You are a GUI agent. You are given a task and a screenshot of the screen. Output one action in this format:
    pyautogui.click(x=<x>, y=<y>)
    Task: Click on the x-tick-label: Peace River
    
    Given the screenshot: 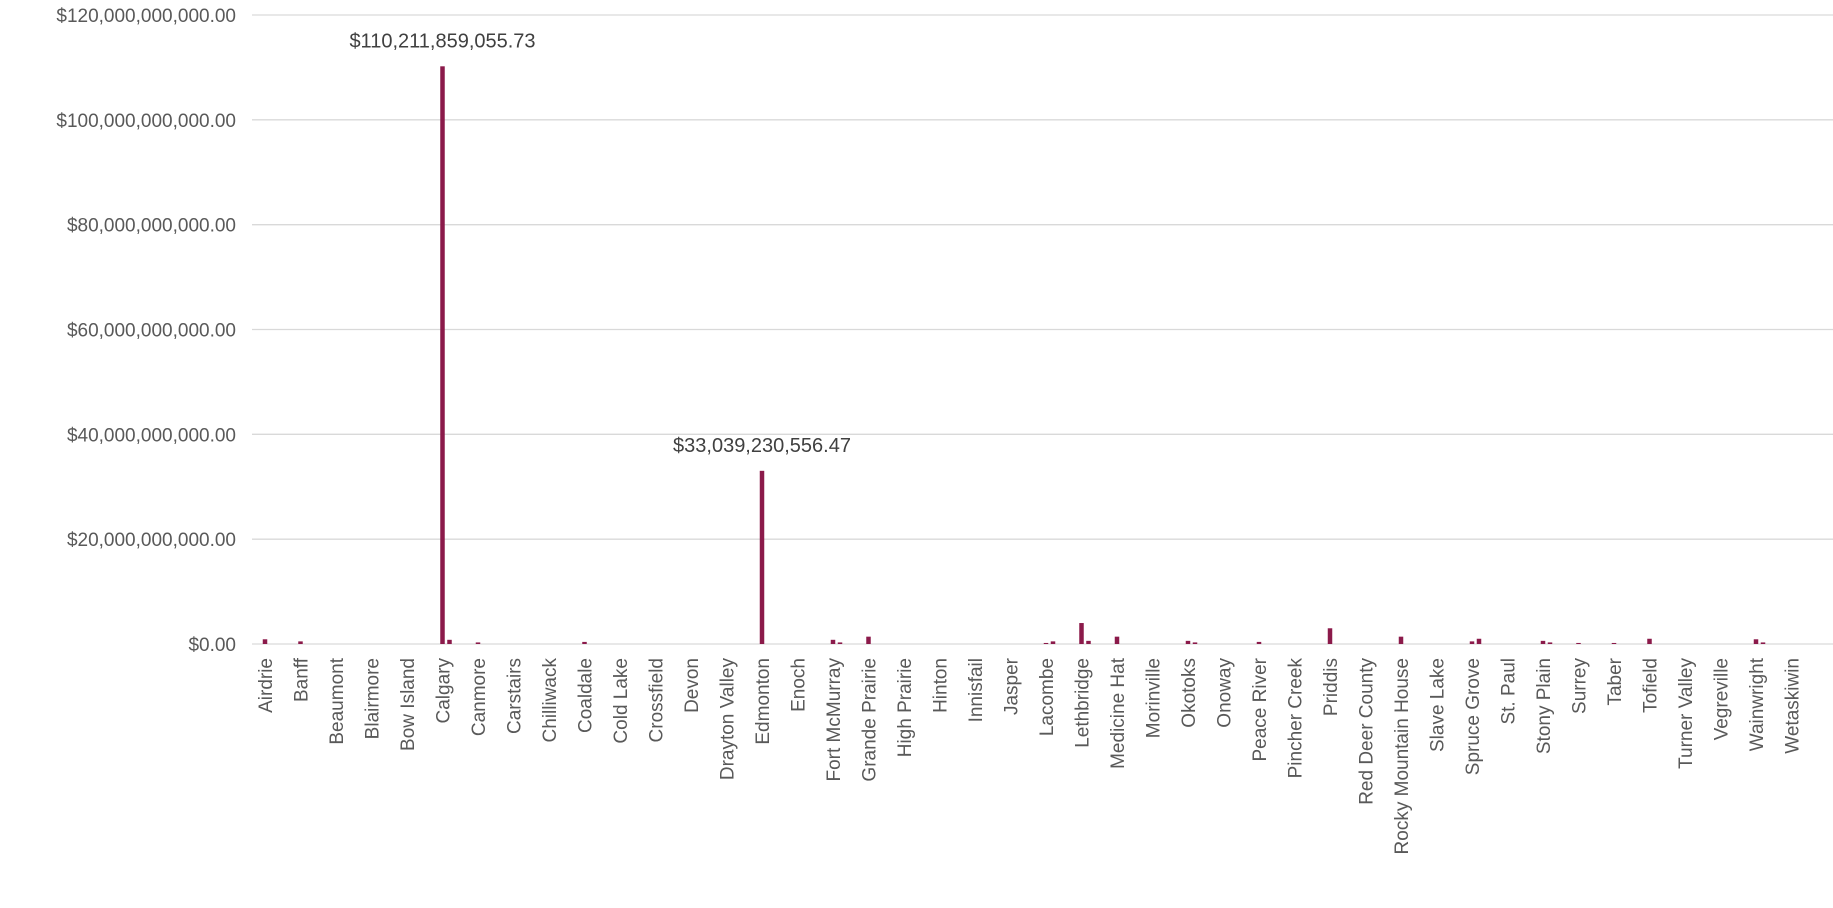 What is the action you would take?
    pyautogui.click(x=1260, y=709)
    